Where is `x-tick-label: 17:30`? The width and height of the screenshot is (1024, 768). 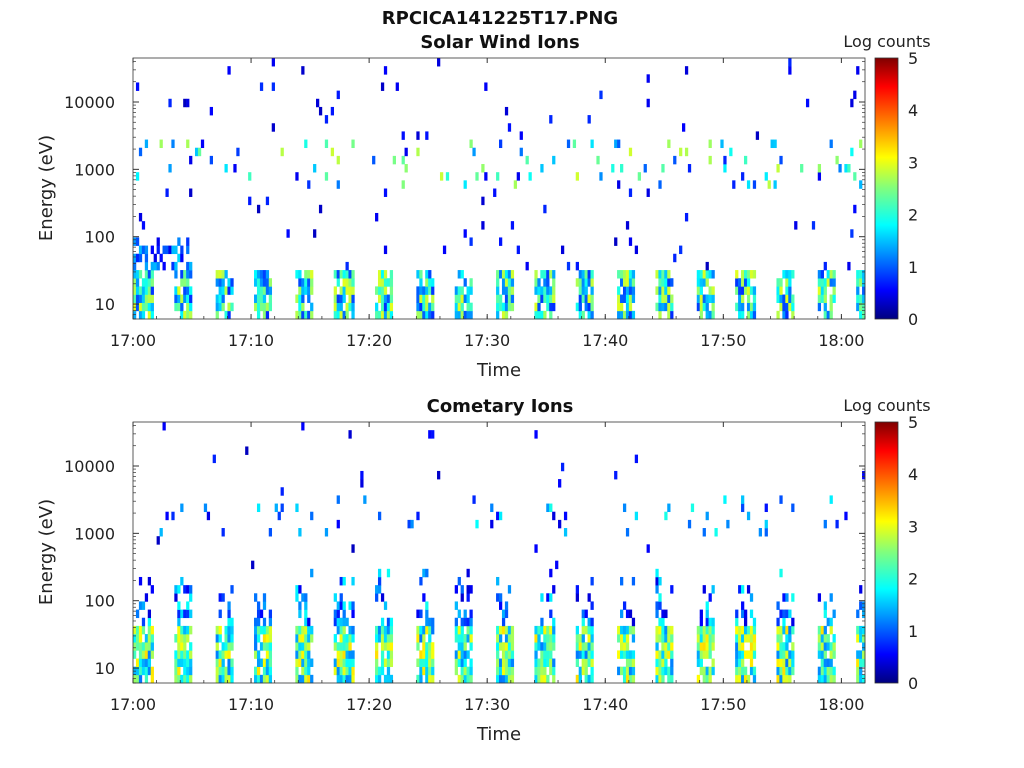
x-tick-label: 17:30 is located at coordinates (487, 704).